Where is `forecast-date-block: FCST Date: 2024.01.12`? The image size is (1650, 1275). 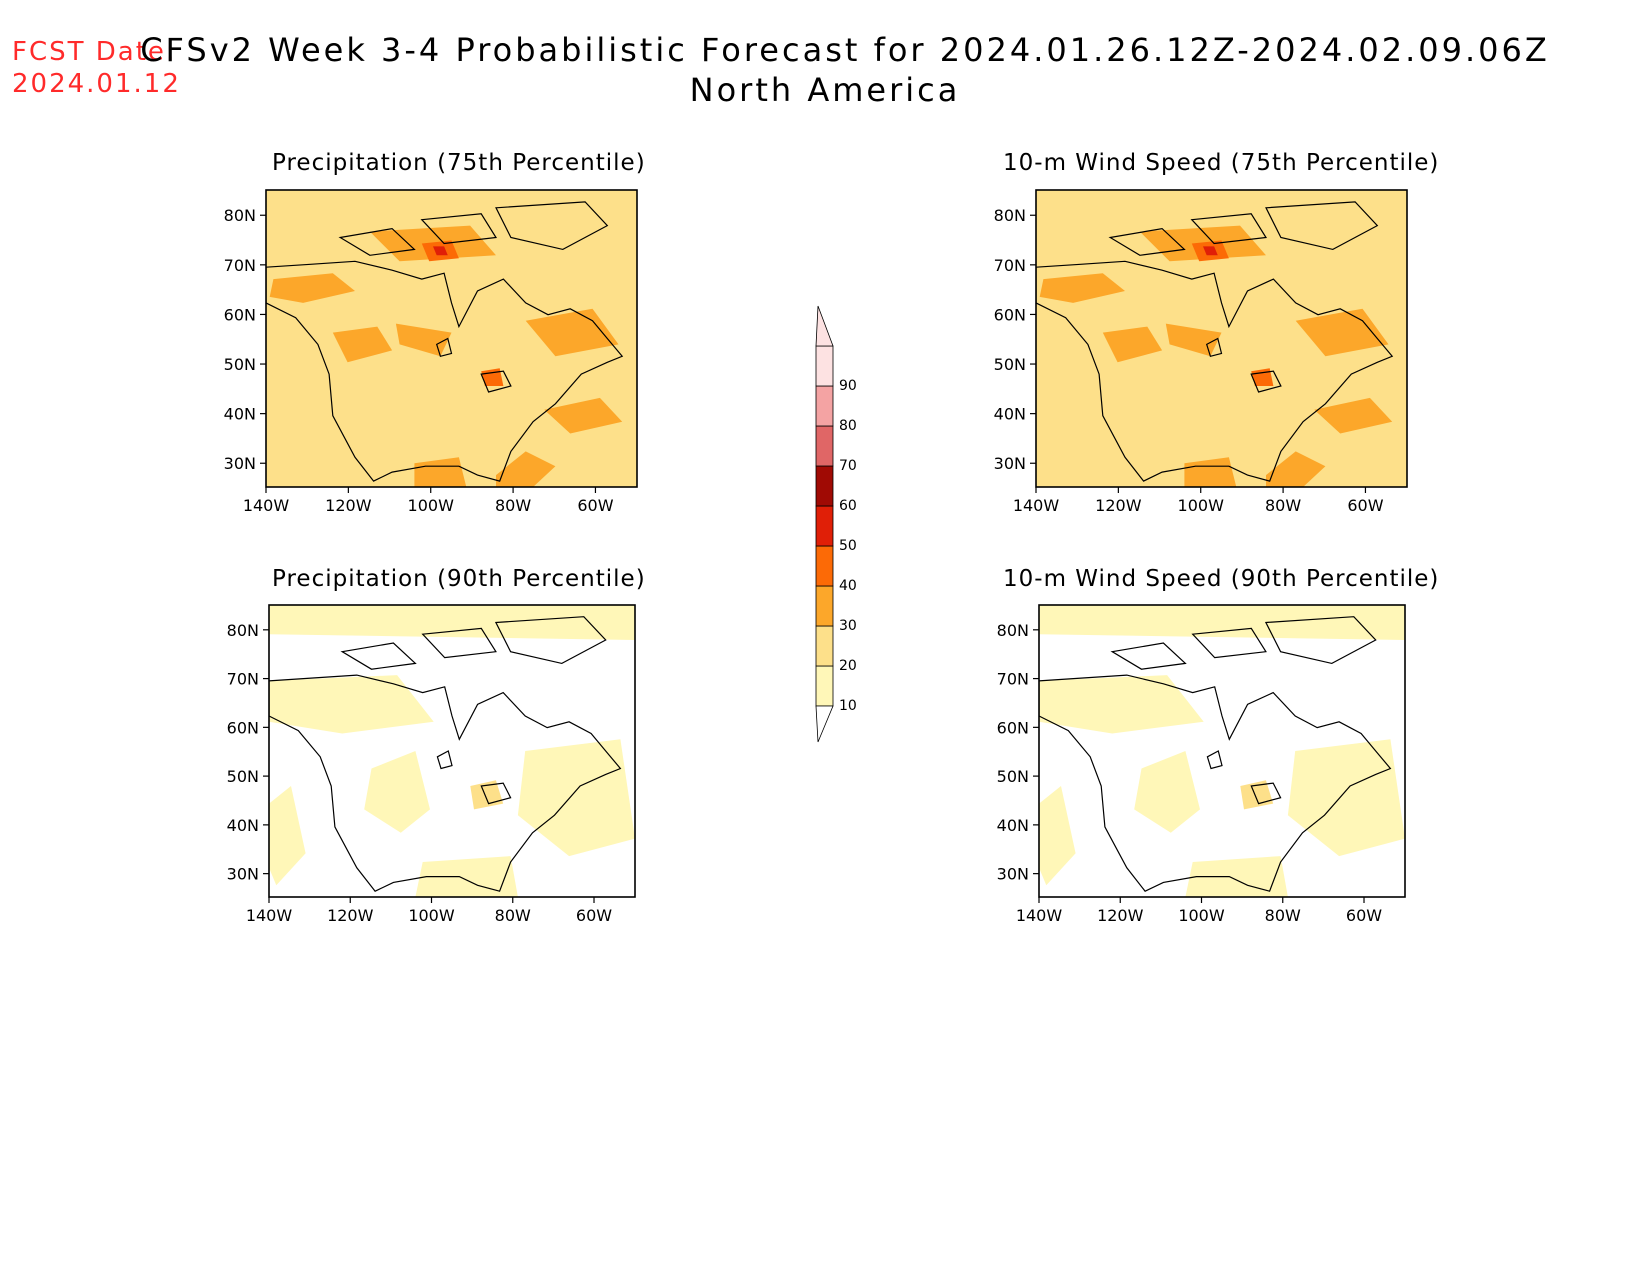 forecast-date-block: FCST Date: 2024.01.12 is located at coordinates (96, 68).